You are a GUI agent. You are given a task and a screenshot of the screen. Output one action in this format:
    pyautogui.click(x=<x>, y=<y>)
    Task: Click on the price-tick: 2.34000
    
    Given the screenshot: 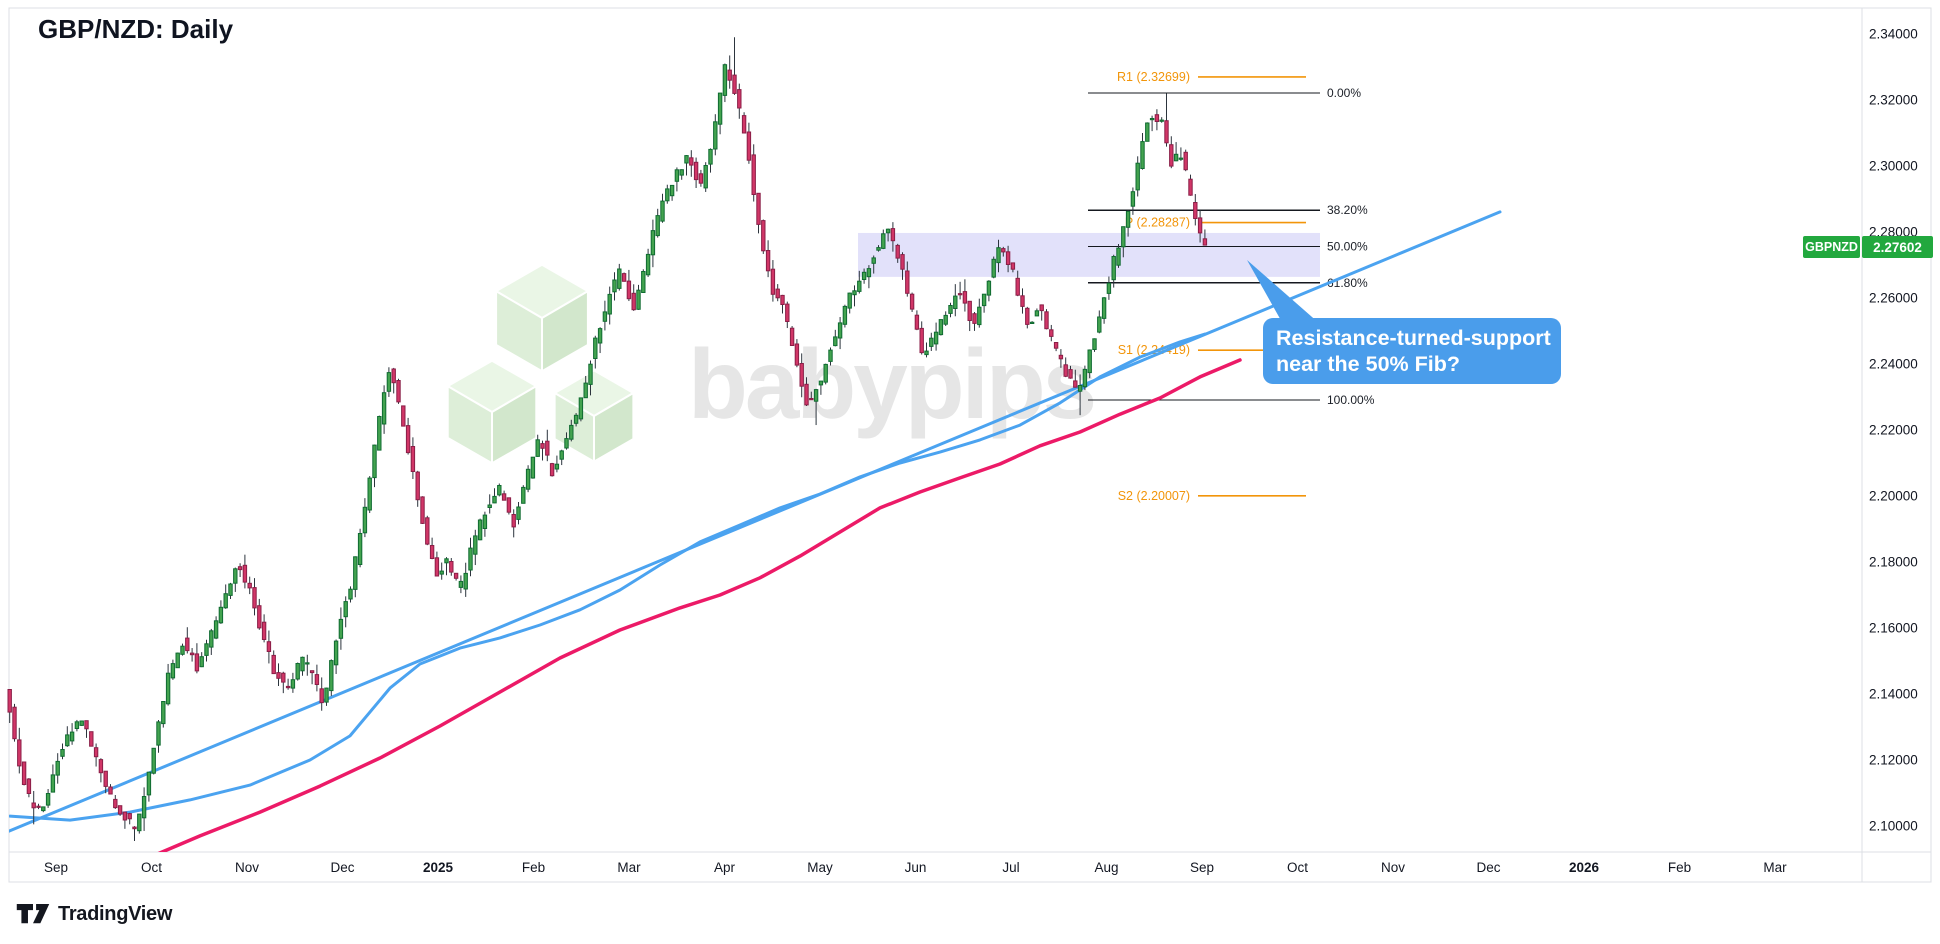 What is the action you would take?
    pyautogui.click(x=1893, y=34)
    